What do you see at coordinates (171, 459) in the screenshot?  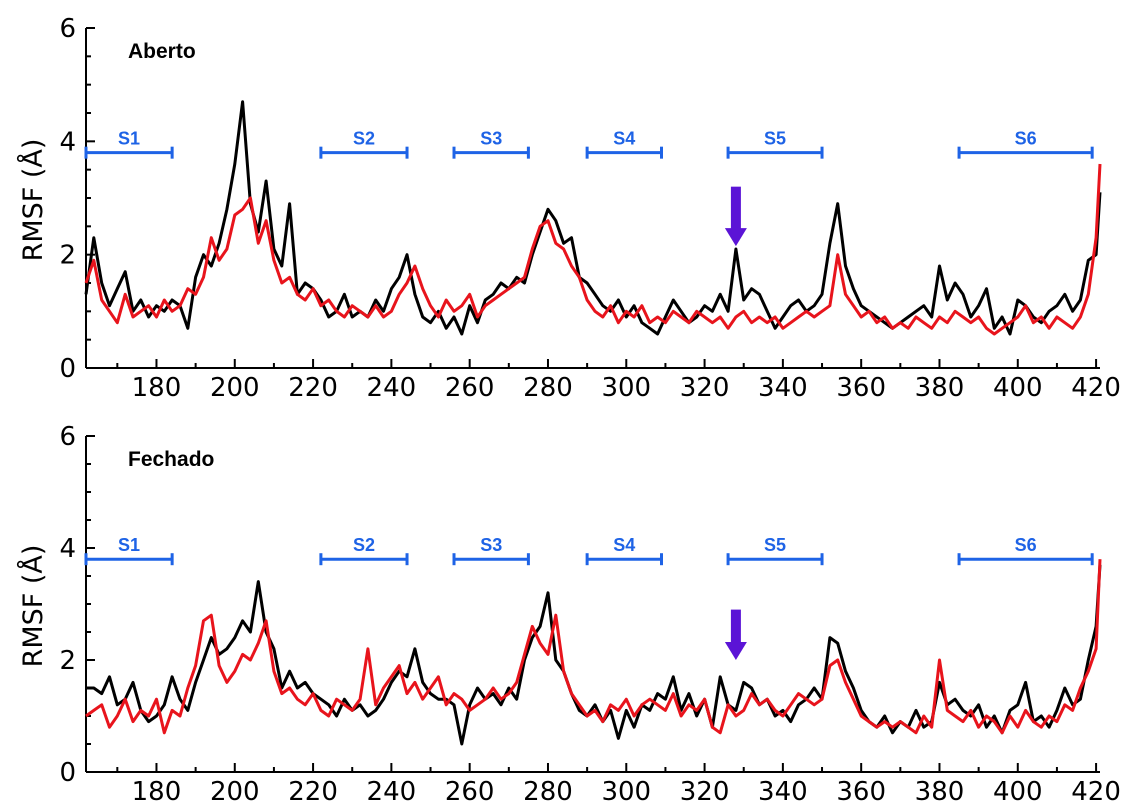 I see `panel-title: Fechado` at bounding box center [171, 459].